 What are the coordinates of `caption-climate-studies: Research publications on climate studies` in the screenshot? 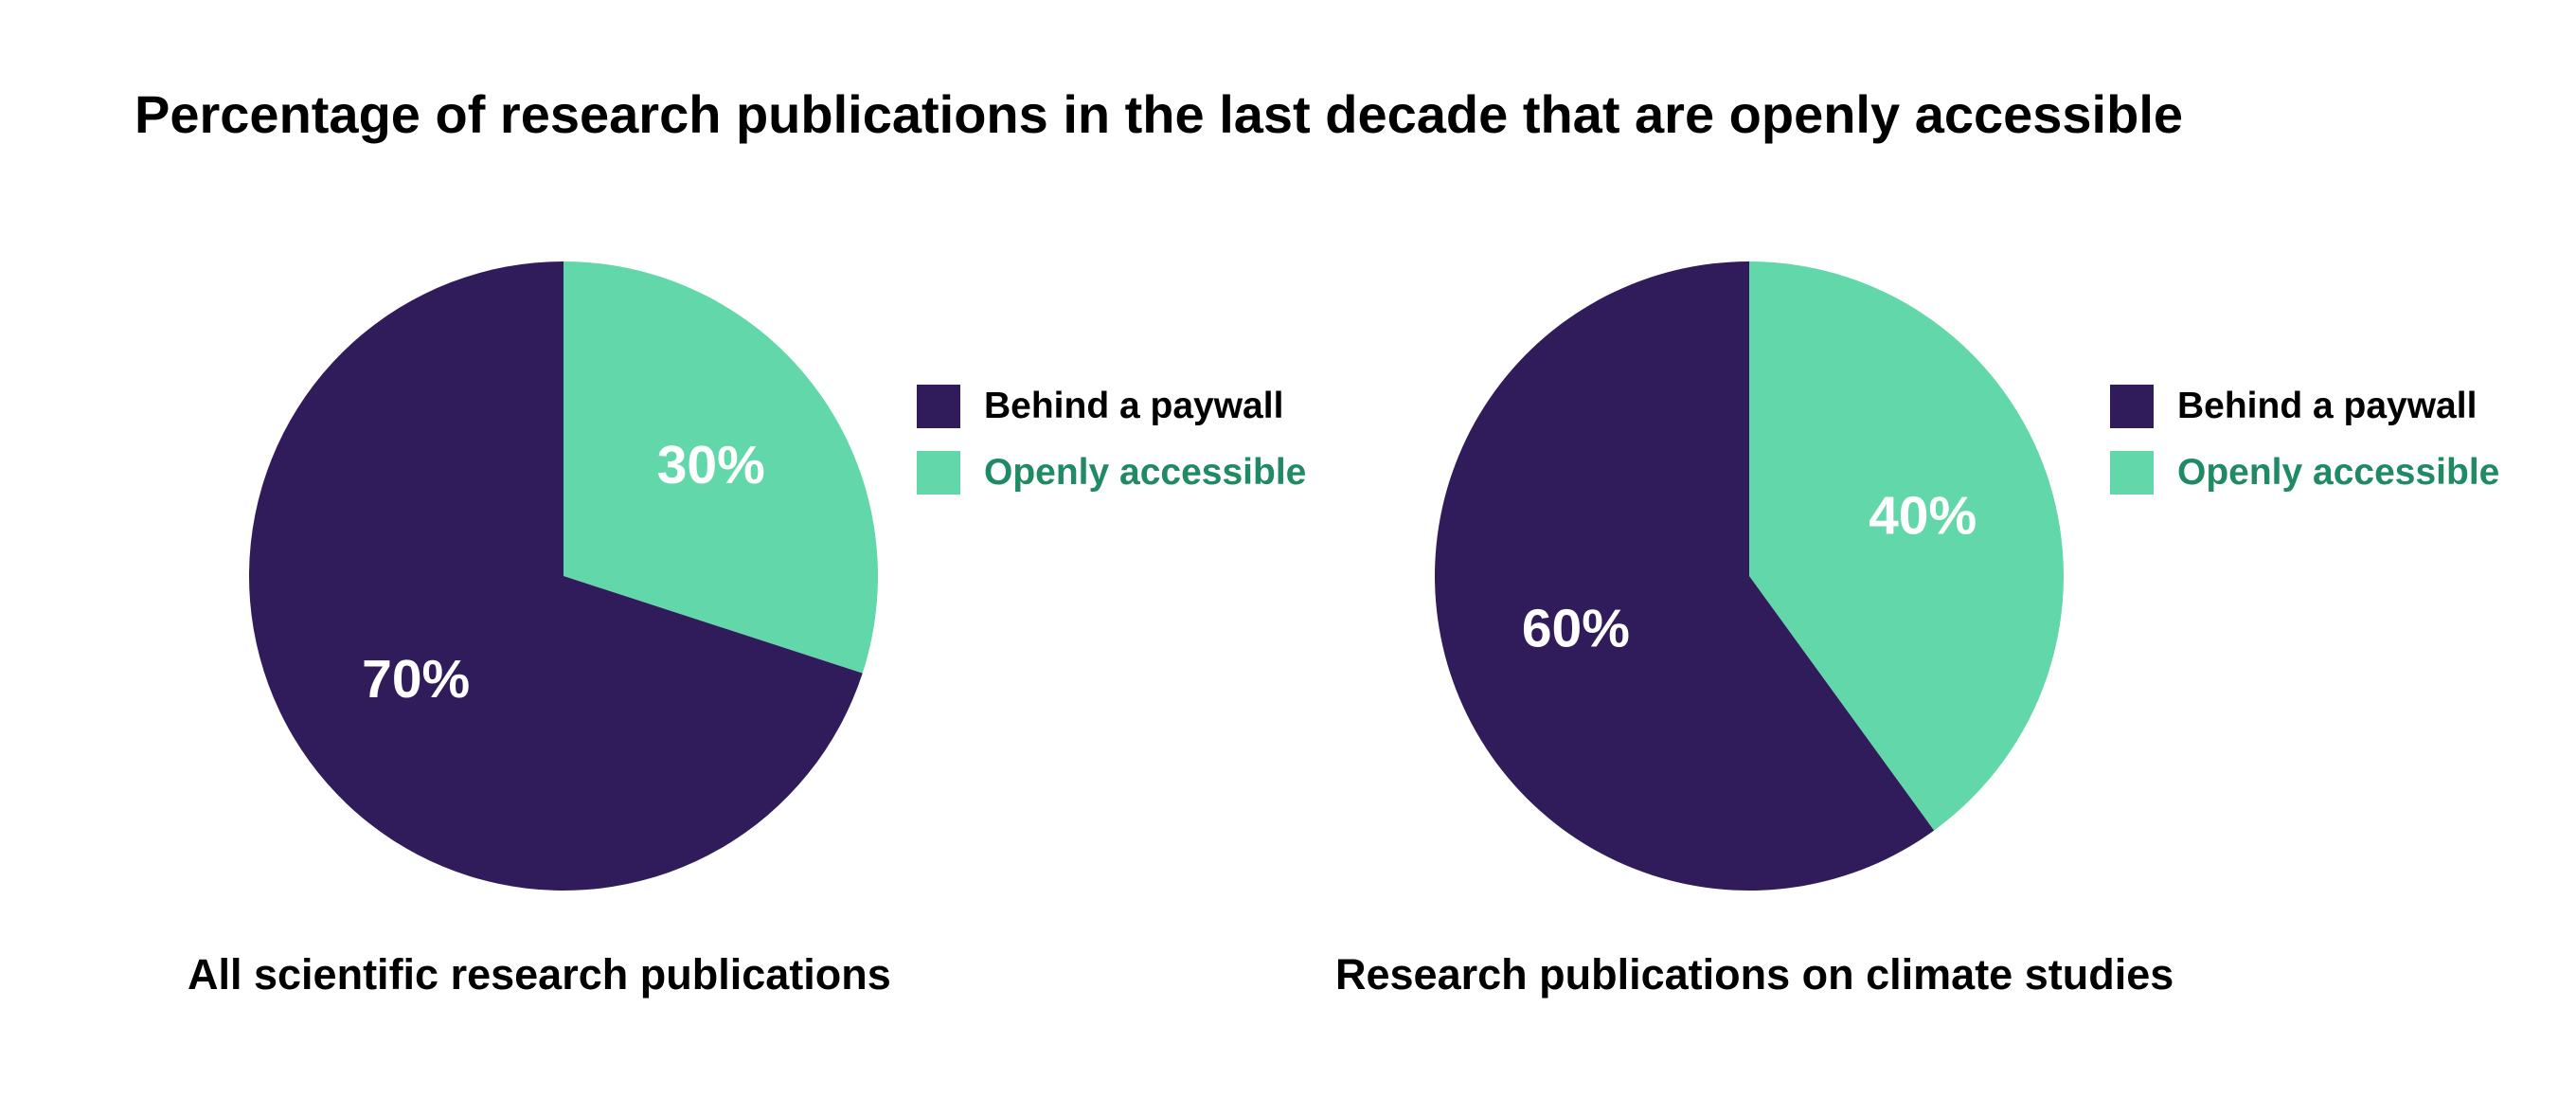 It's located at (1754, 974).